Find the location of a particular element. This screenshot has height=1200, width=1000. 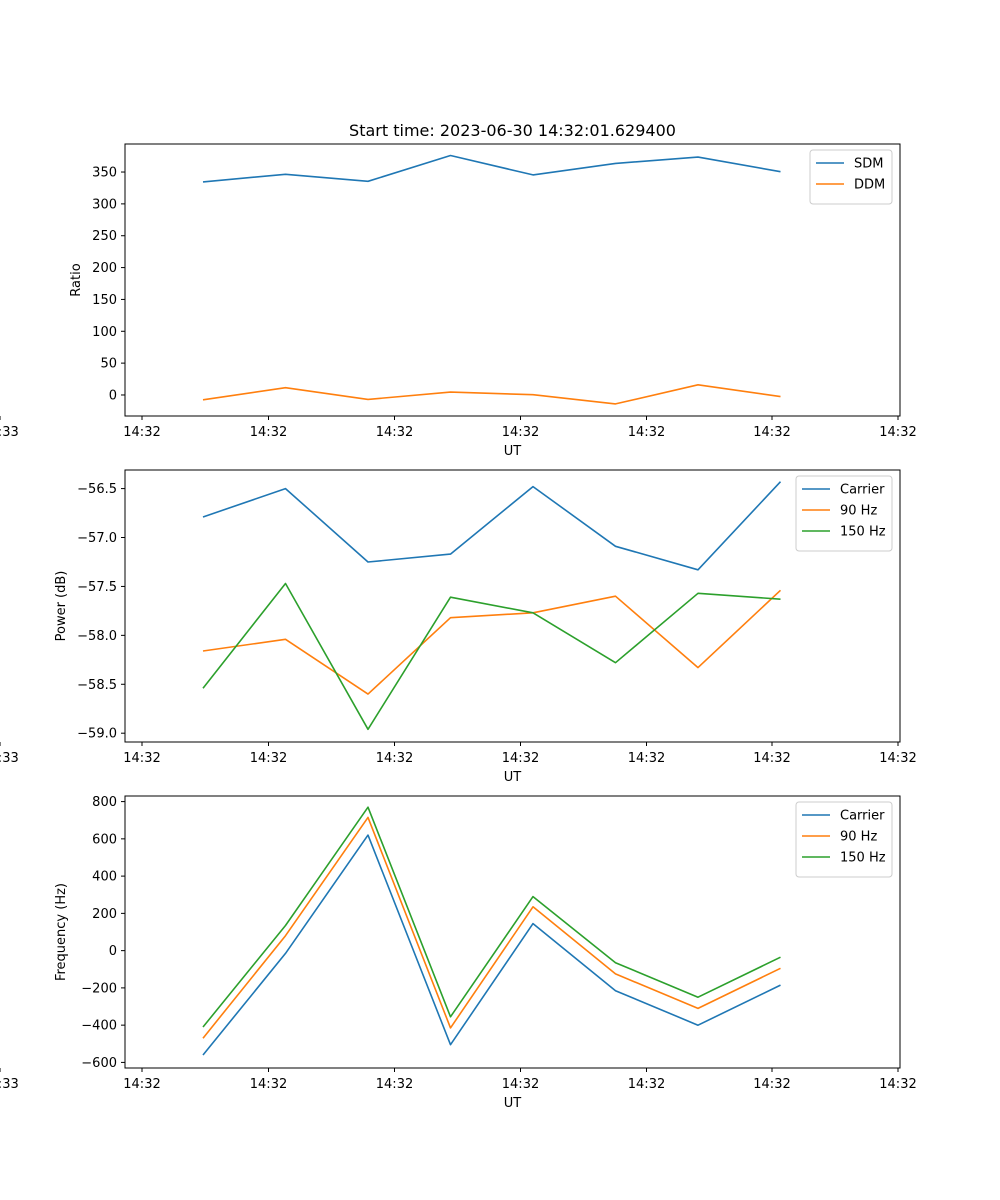

y-tick-label: −400 is located at coordinates (99, 1026).